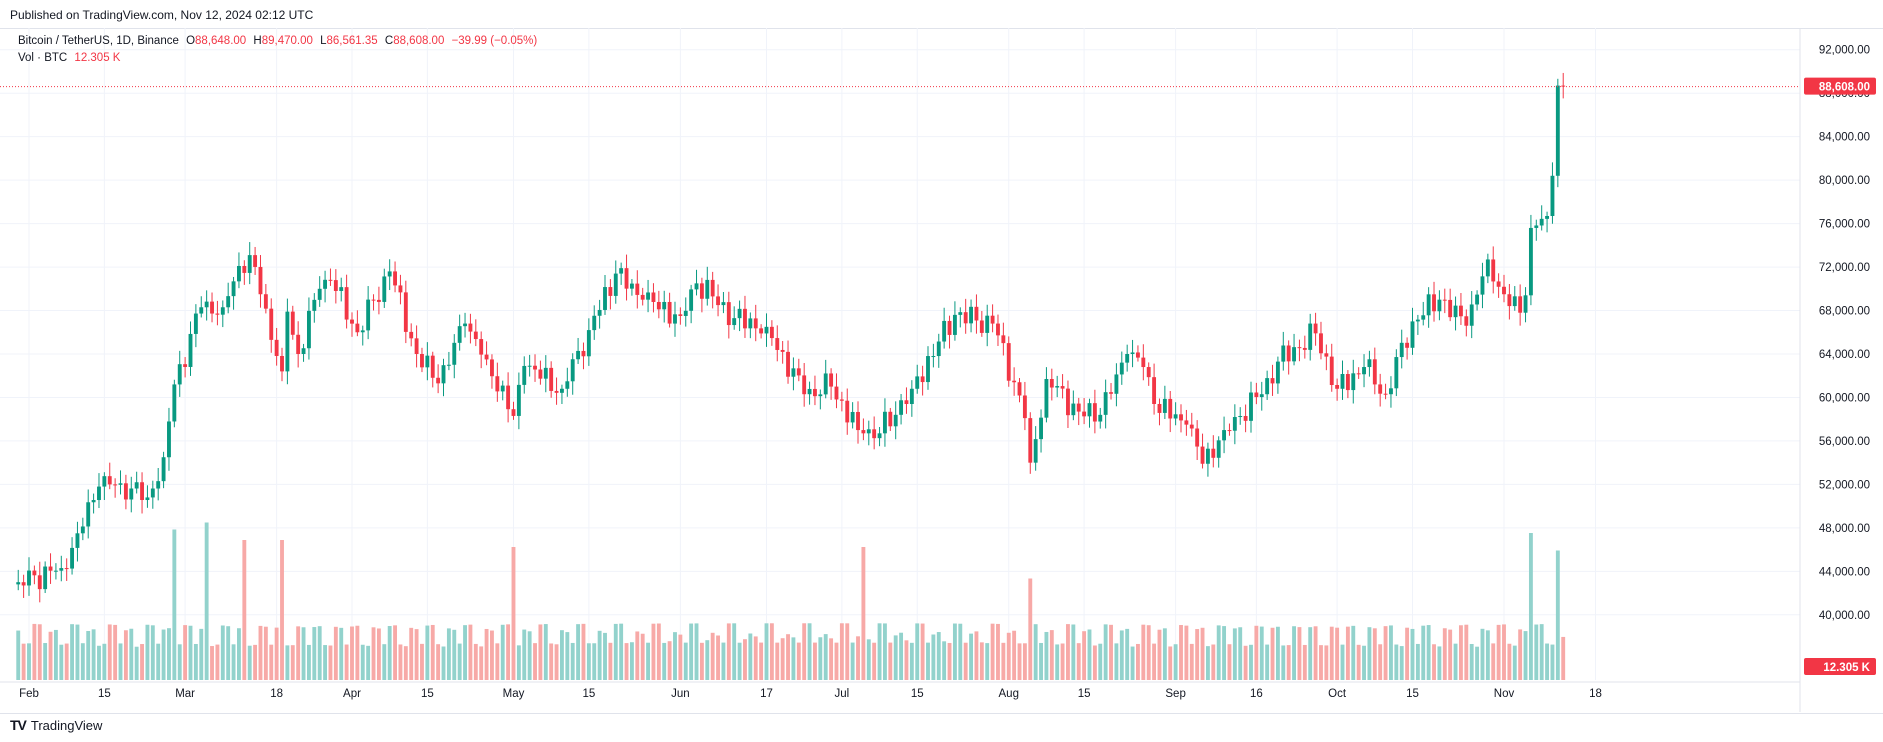 This screenshot has width=1883, height=742. What do you see at coordinates (1840, 86) in the screenshot?
I see `last-price-tag` at bounding box center [1840, 86].